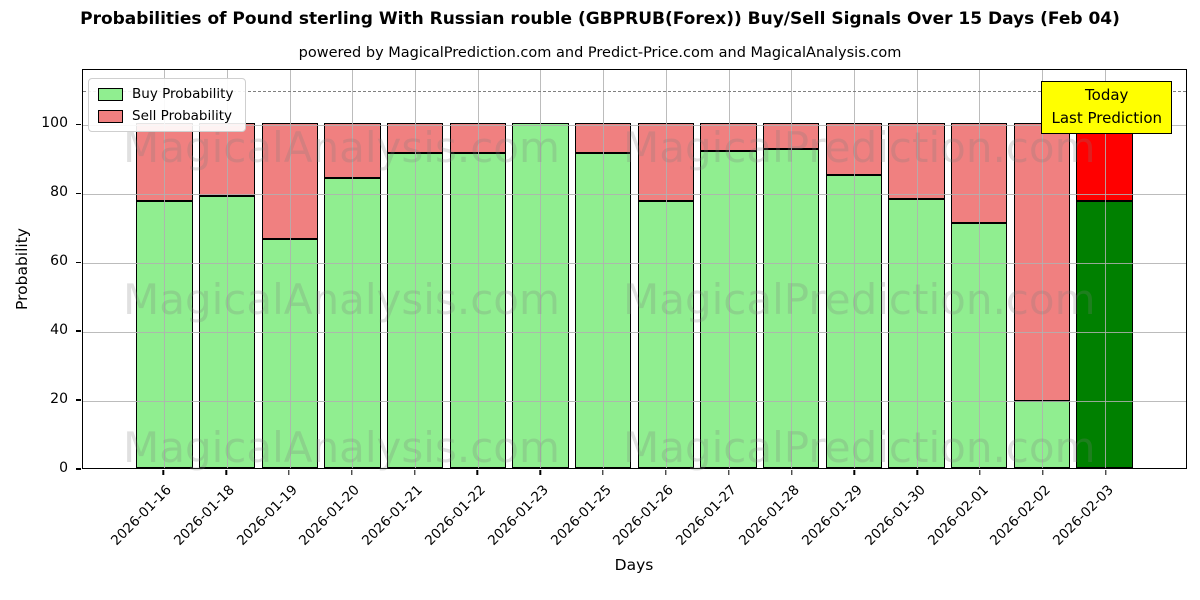 Image resolution: width=1200 pixels, height=600 pixels. What do you see at coordinates (63, 468) in the screenshot?
I see `y-tick-label: 0` at bounding box center [63, 468].